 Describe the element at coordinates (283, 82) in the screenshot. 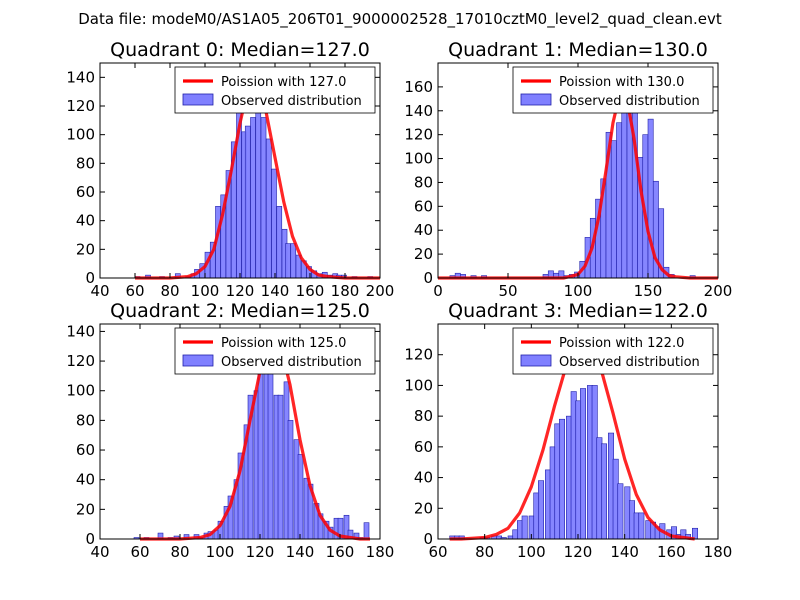

I see `legend-curve-label: Poission with 127.0` at that location.